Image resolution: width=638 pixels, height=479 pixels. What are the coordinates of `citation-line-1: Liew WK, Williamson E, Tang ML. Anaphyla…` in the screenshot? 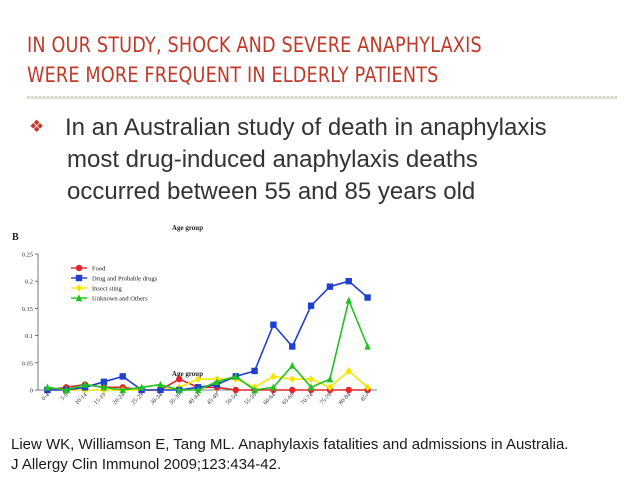 It's located at (290, 444).